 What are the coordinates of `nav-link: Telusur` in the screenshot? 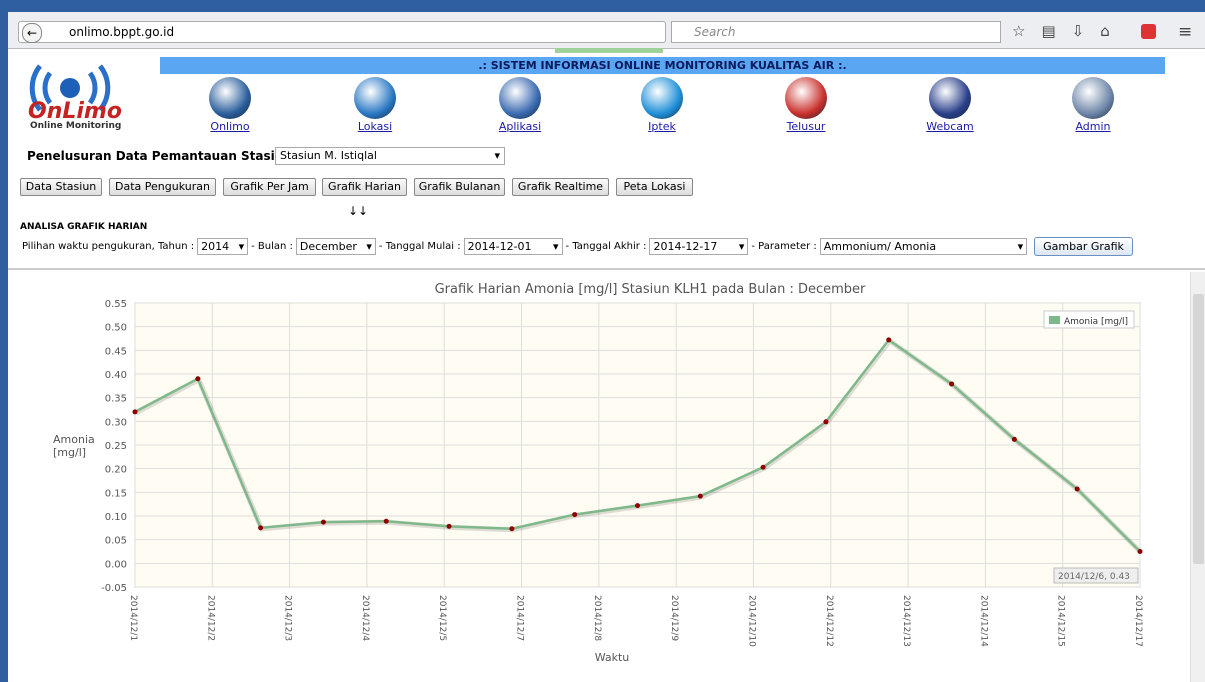 It's located at (806, 126).